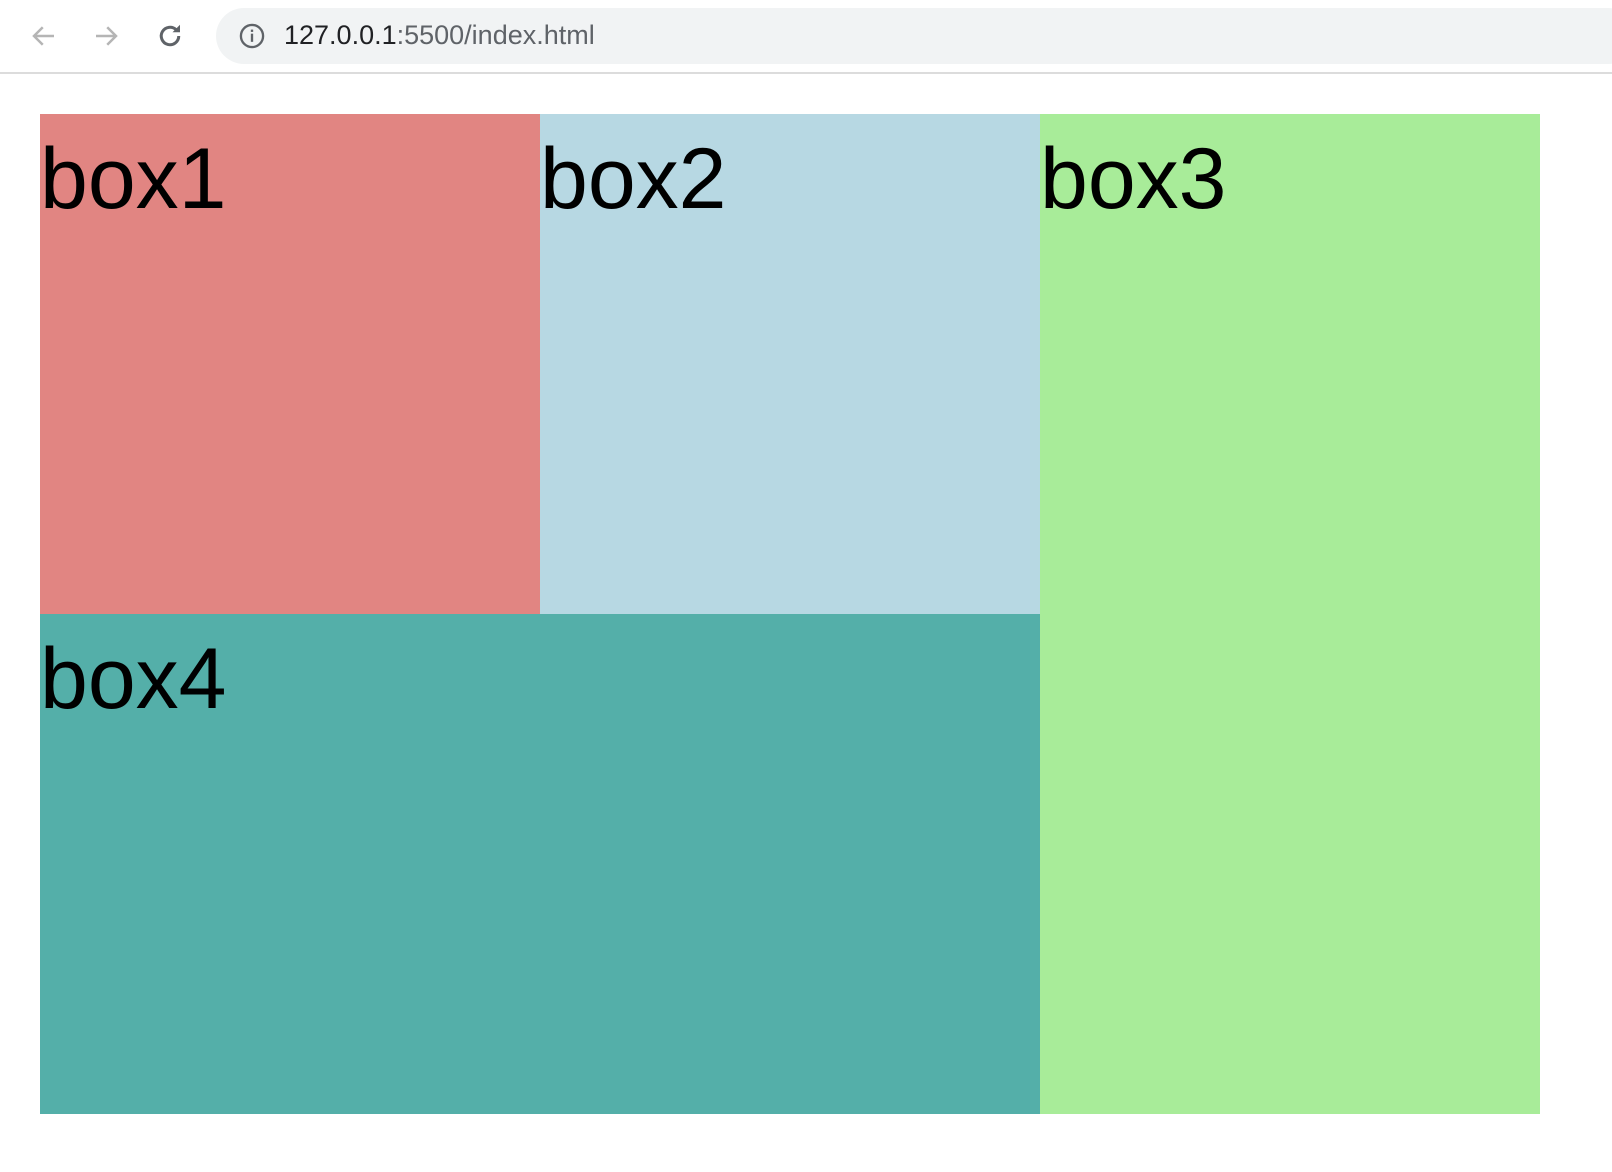  I want to click on back-button, so click(44, 36).